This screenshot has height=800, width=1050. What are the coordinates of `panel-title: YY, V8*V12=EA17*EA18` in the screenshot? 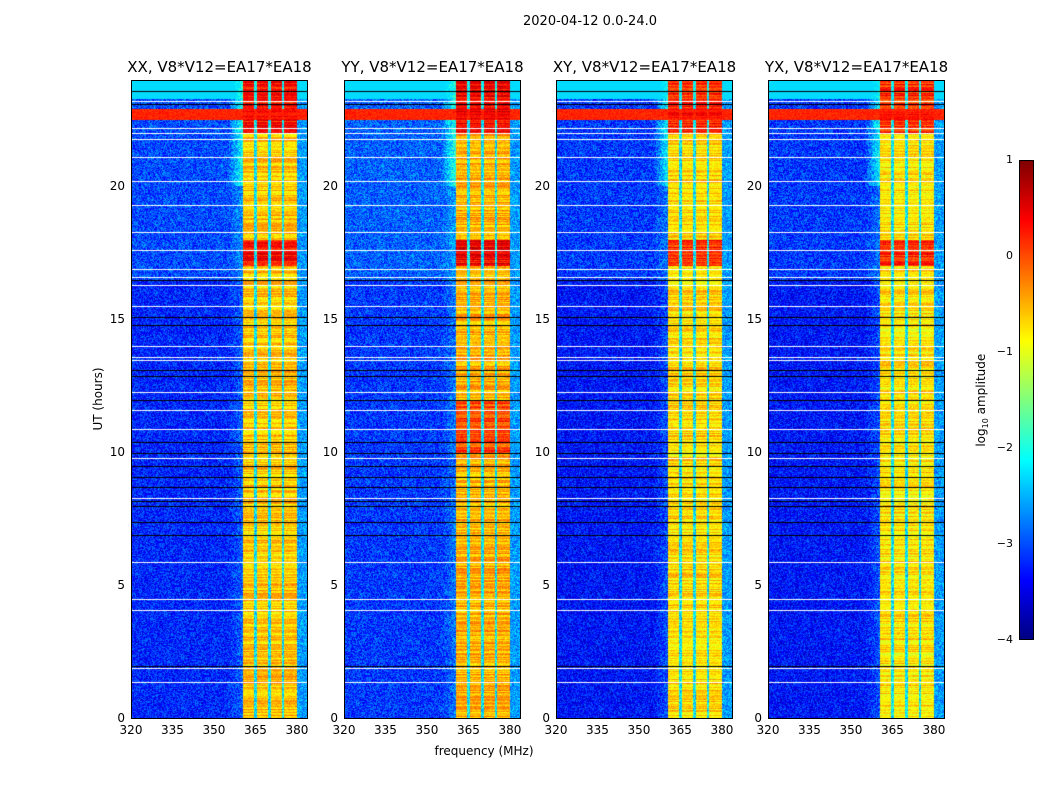 It's located at (432, 67).